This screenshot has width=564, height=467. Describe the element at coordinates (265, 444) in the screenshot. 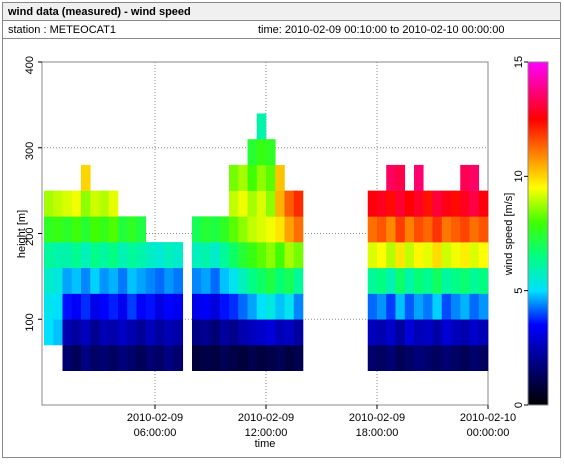

I see `x-axis-label: time` at that location.